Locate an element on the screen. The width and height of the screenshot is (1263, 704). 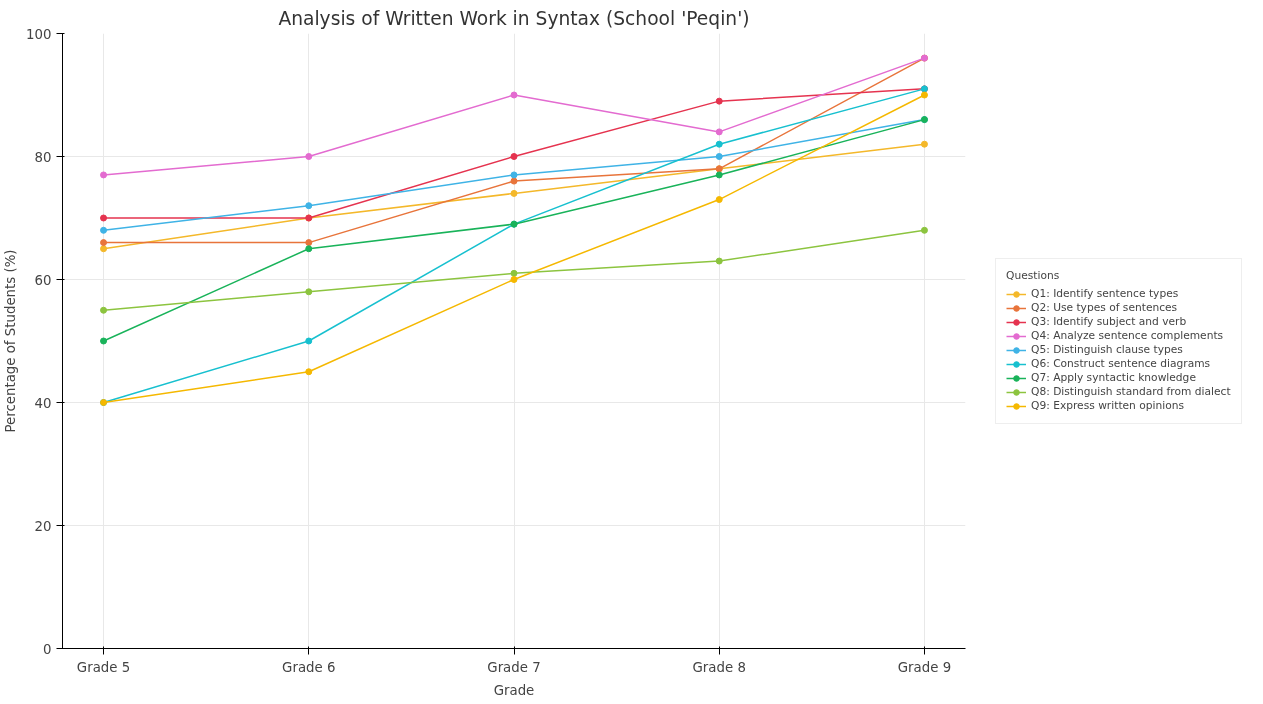
legend-title: Questions is located at coordinates (1033, 275).